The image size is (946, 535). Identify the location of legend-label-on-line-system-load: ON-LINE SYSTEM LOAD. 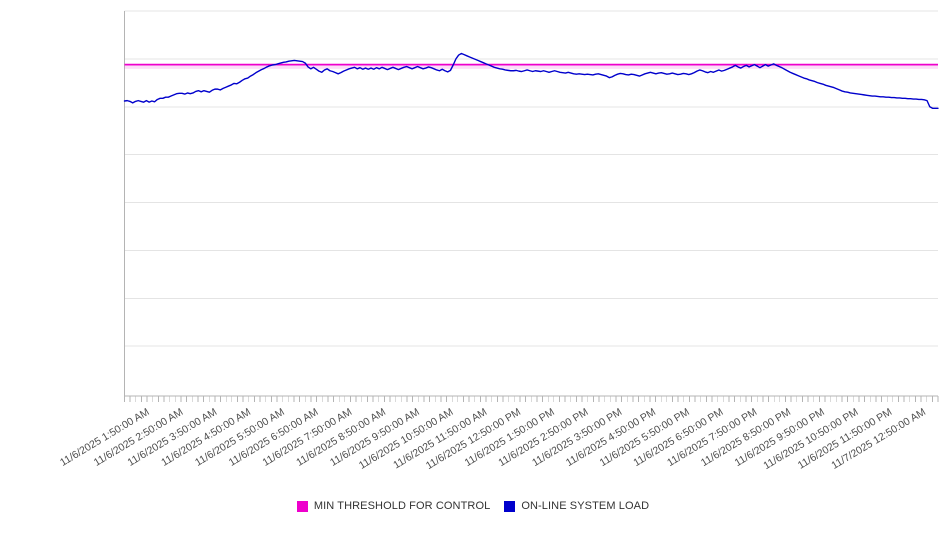
(585, 506).